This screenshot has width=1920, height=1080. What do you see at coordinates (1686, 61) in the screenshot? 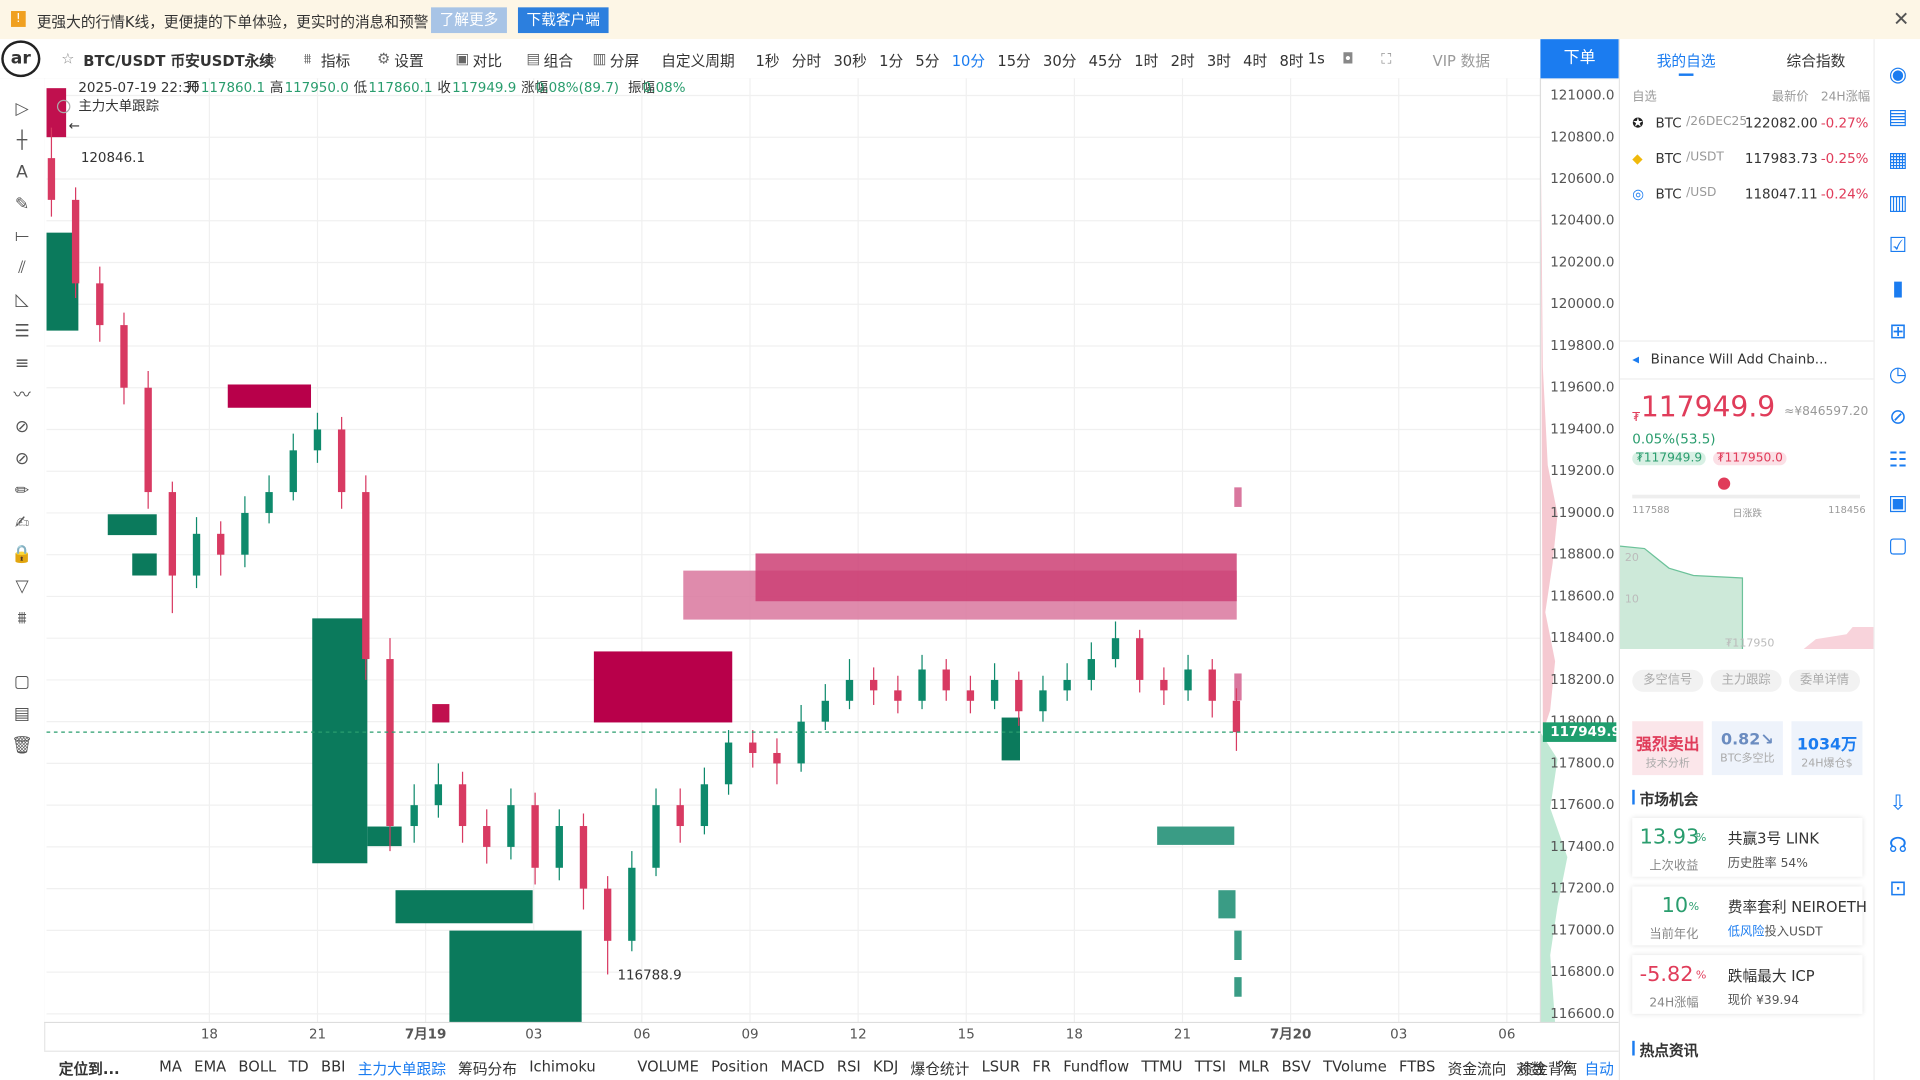
I see `tab-watchlist: 我的自选` at bounding box center [1686, 61].